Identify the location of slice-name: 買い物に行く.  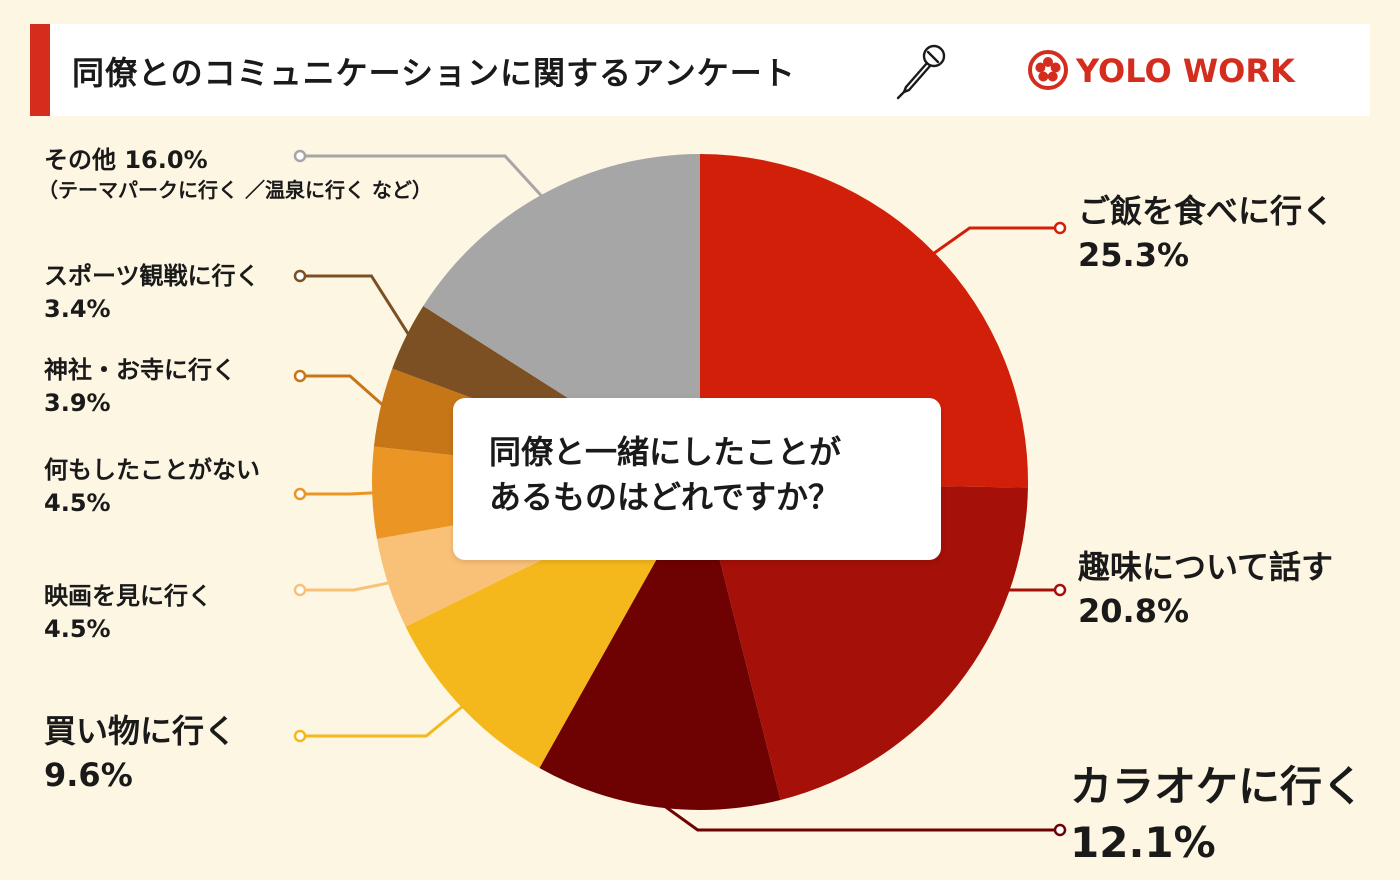
(140, 731).